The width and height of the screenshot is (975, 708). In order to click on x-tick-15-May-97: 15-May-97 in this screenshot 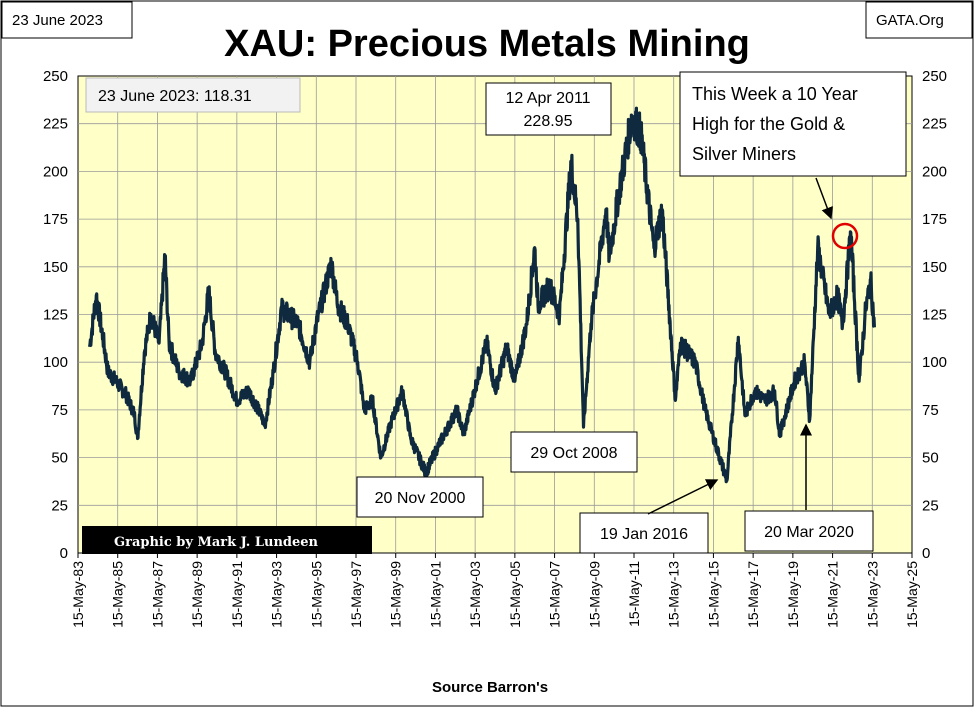, I will do `click(356, 594)`.